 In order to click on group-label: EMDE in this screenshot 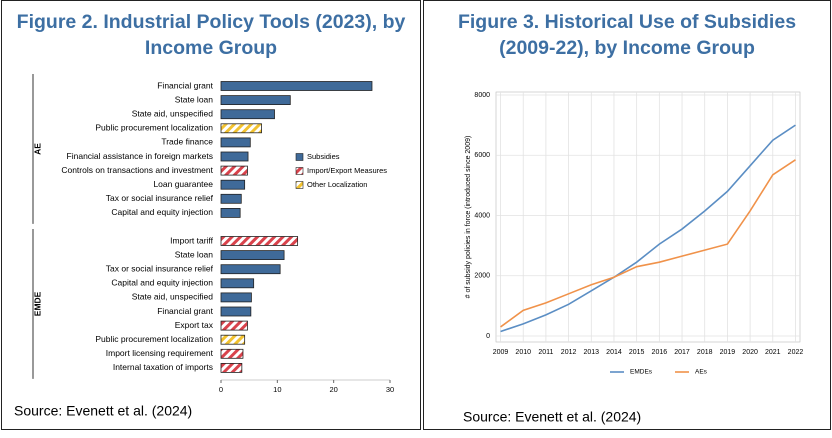, I will do `click(37, 303)`.